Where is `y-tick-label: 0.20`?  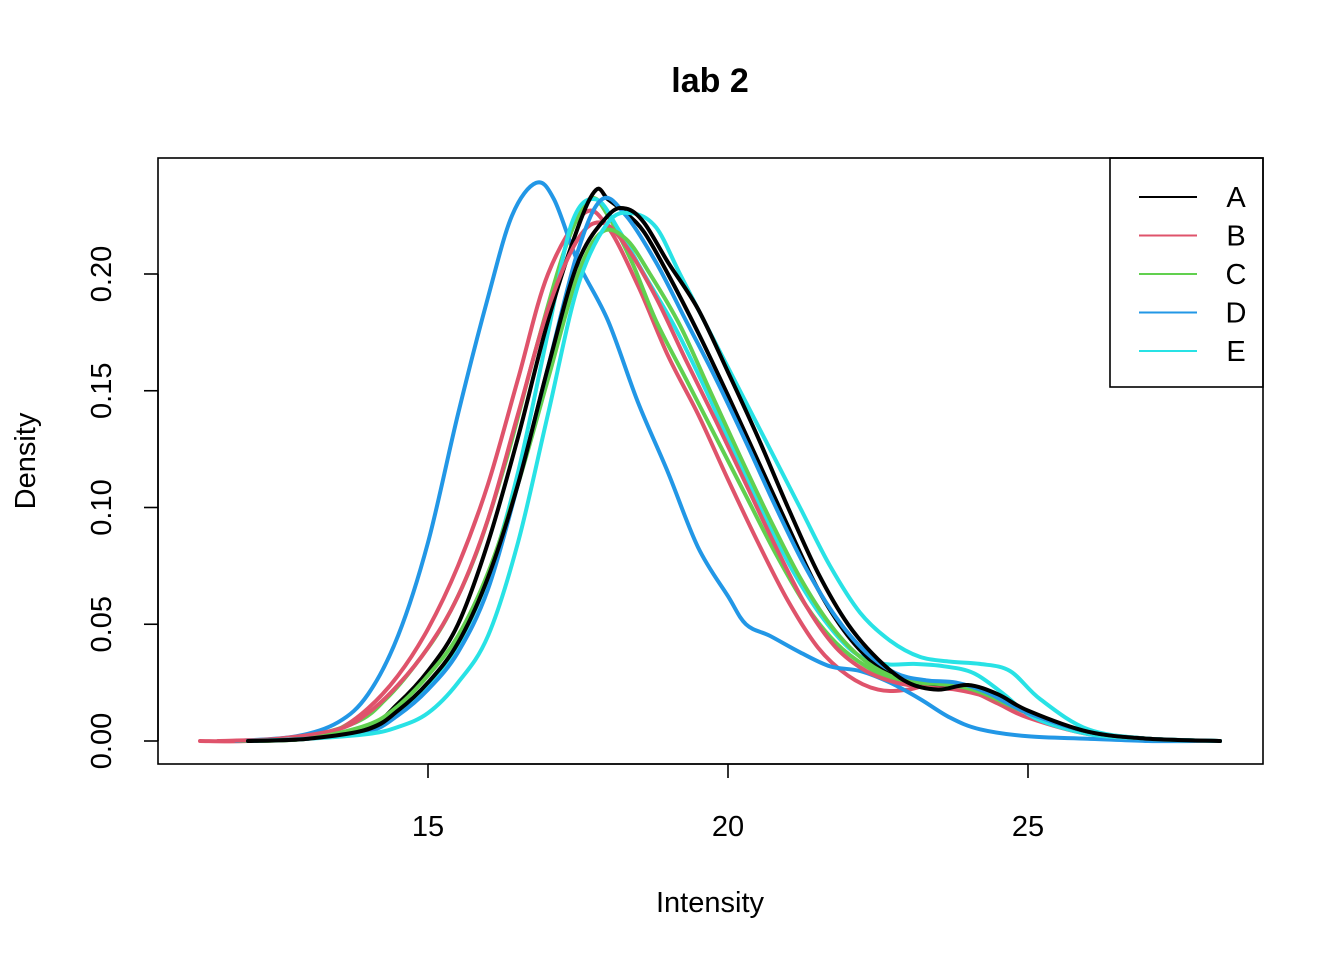 y-tick-label: 0.20 is located at coordinates (102, 274).